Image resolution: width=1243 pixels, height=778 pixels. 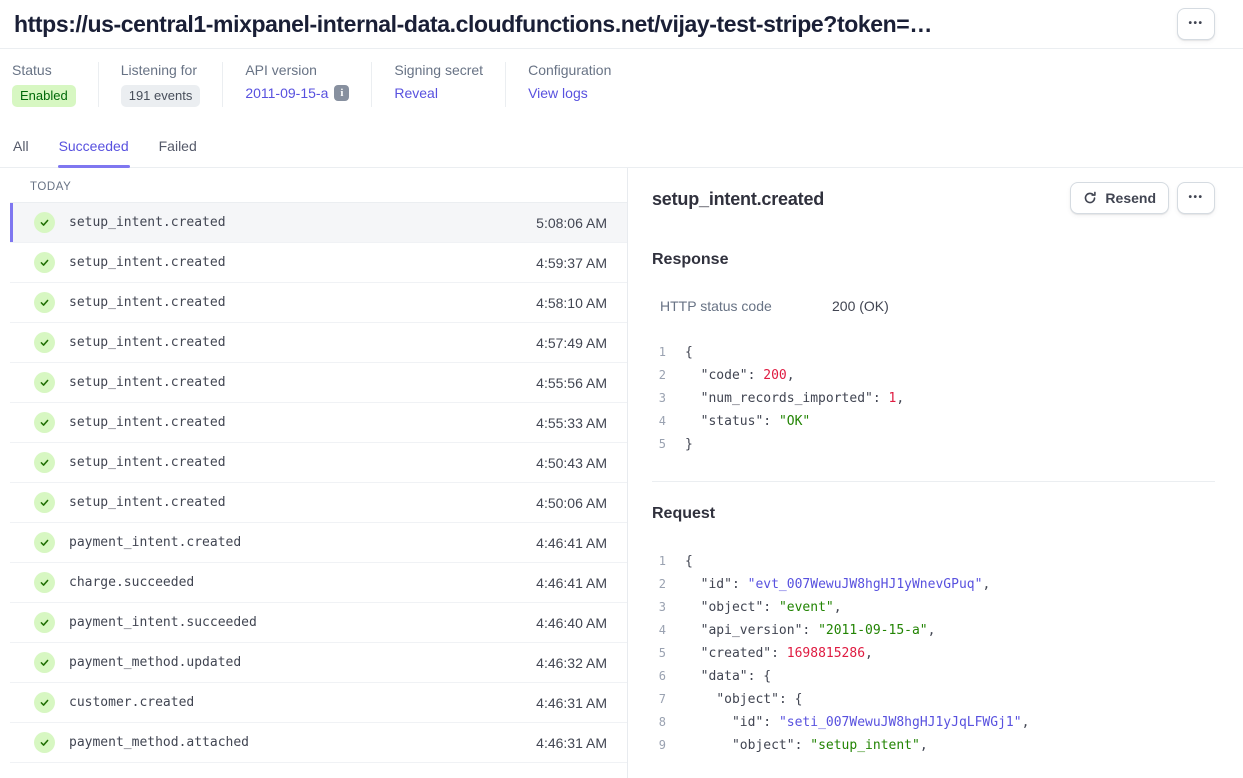 I want to click on event-row: payment_method.updated 4:46:32 AM, so click(x=318, y=663).